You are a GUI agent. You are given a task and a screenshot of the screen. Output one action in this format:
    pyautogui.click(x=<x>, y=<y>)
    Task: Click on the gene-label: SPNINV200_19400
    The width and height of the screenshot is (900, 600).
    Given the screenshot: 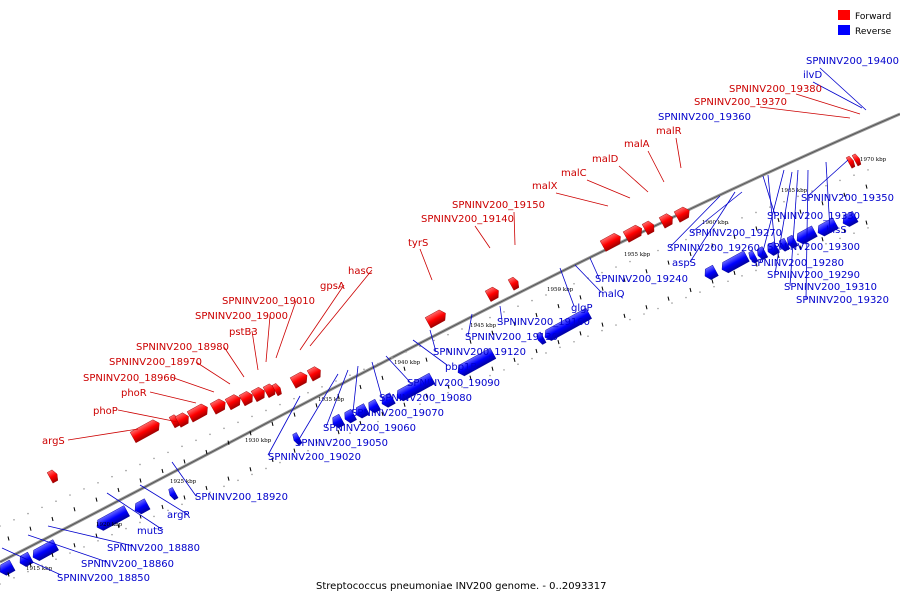 What is the action you would take?
    pyautogui.click(x=852, y=61)
    